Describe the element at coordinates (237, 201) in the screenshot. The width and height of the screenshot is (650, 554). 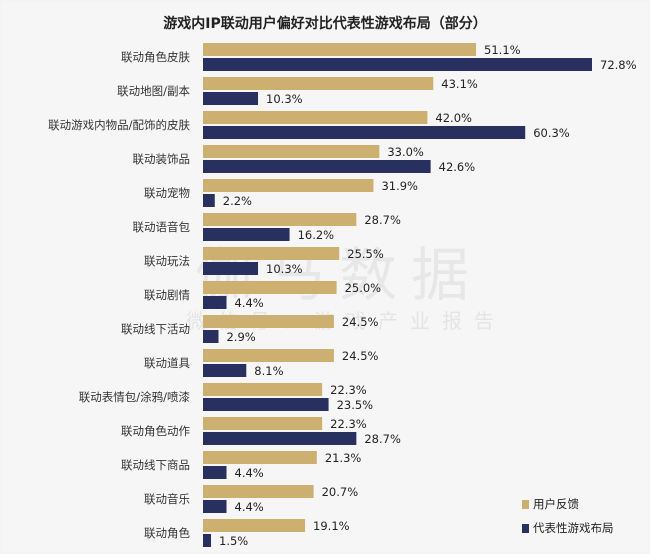
I see `data-label: 2.2%` at that location.